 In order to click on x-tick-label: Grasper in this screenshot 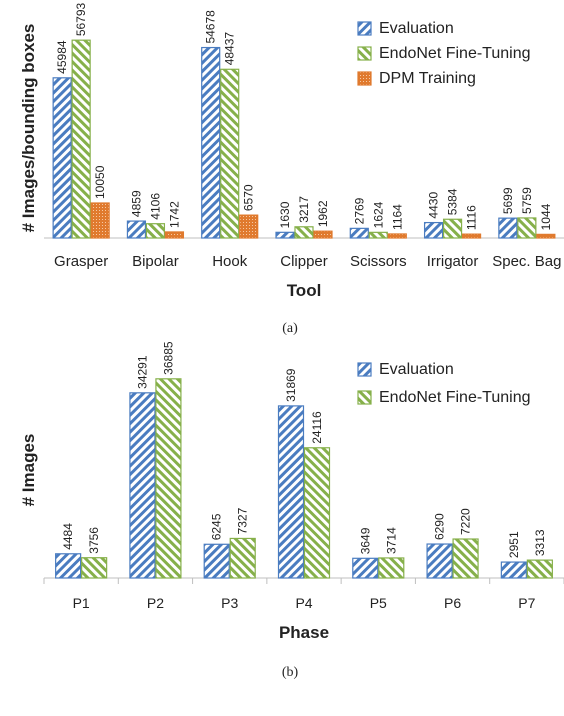, I will do `click(81, 261)`.